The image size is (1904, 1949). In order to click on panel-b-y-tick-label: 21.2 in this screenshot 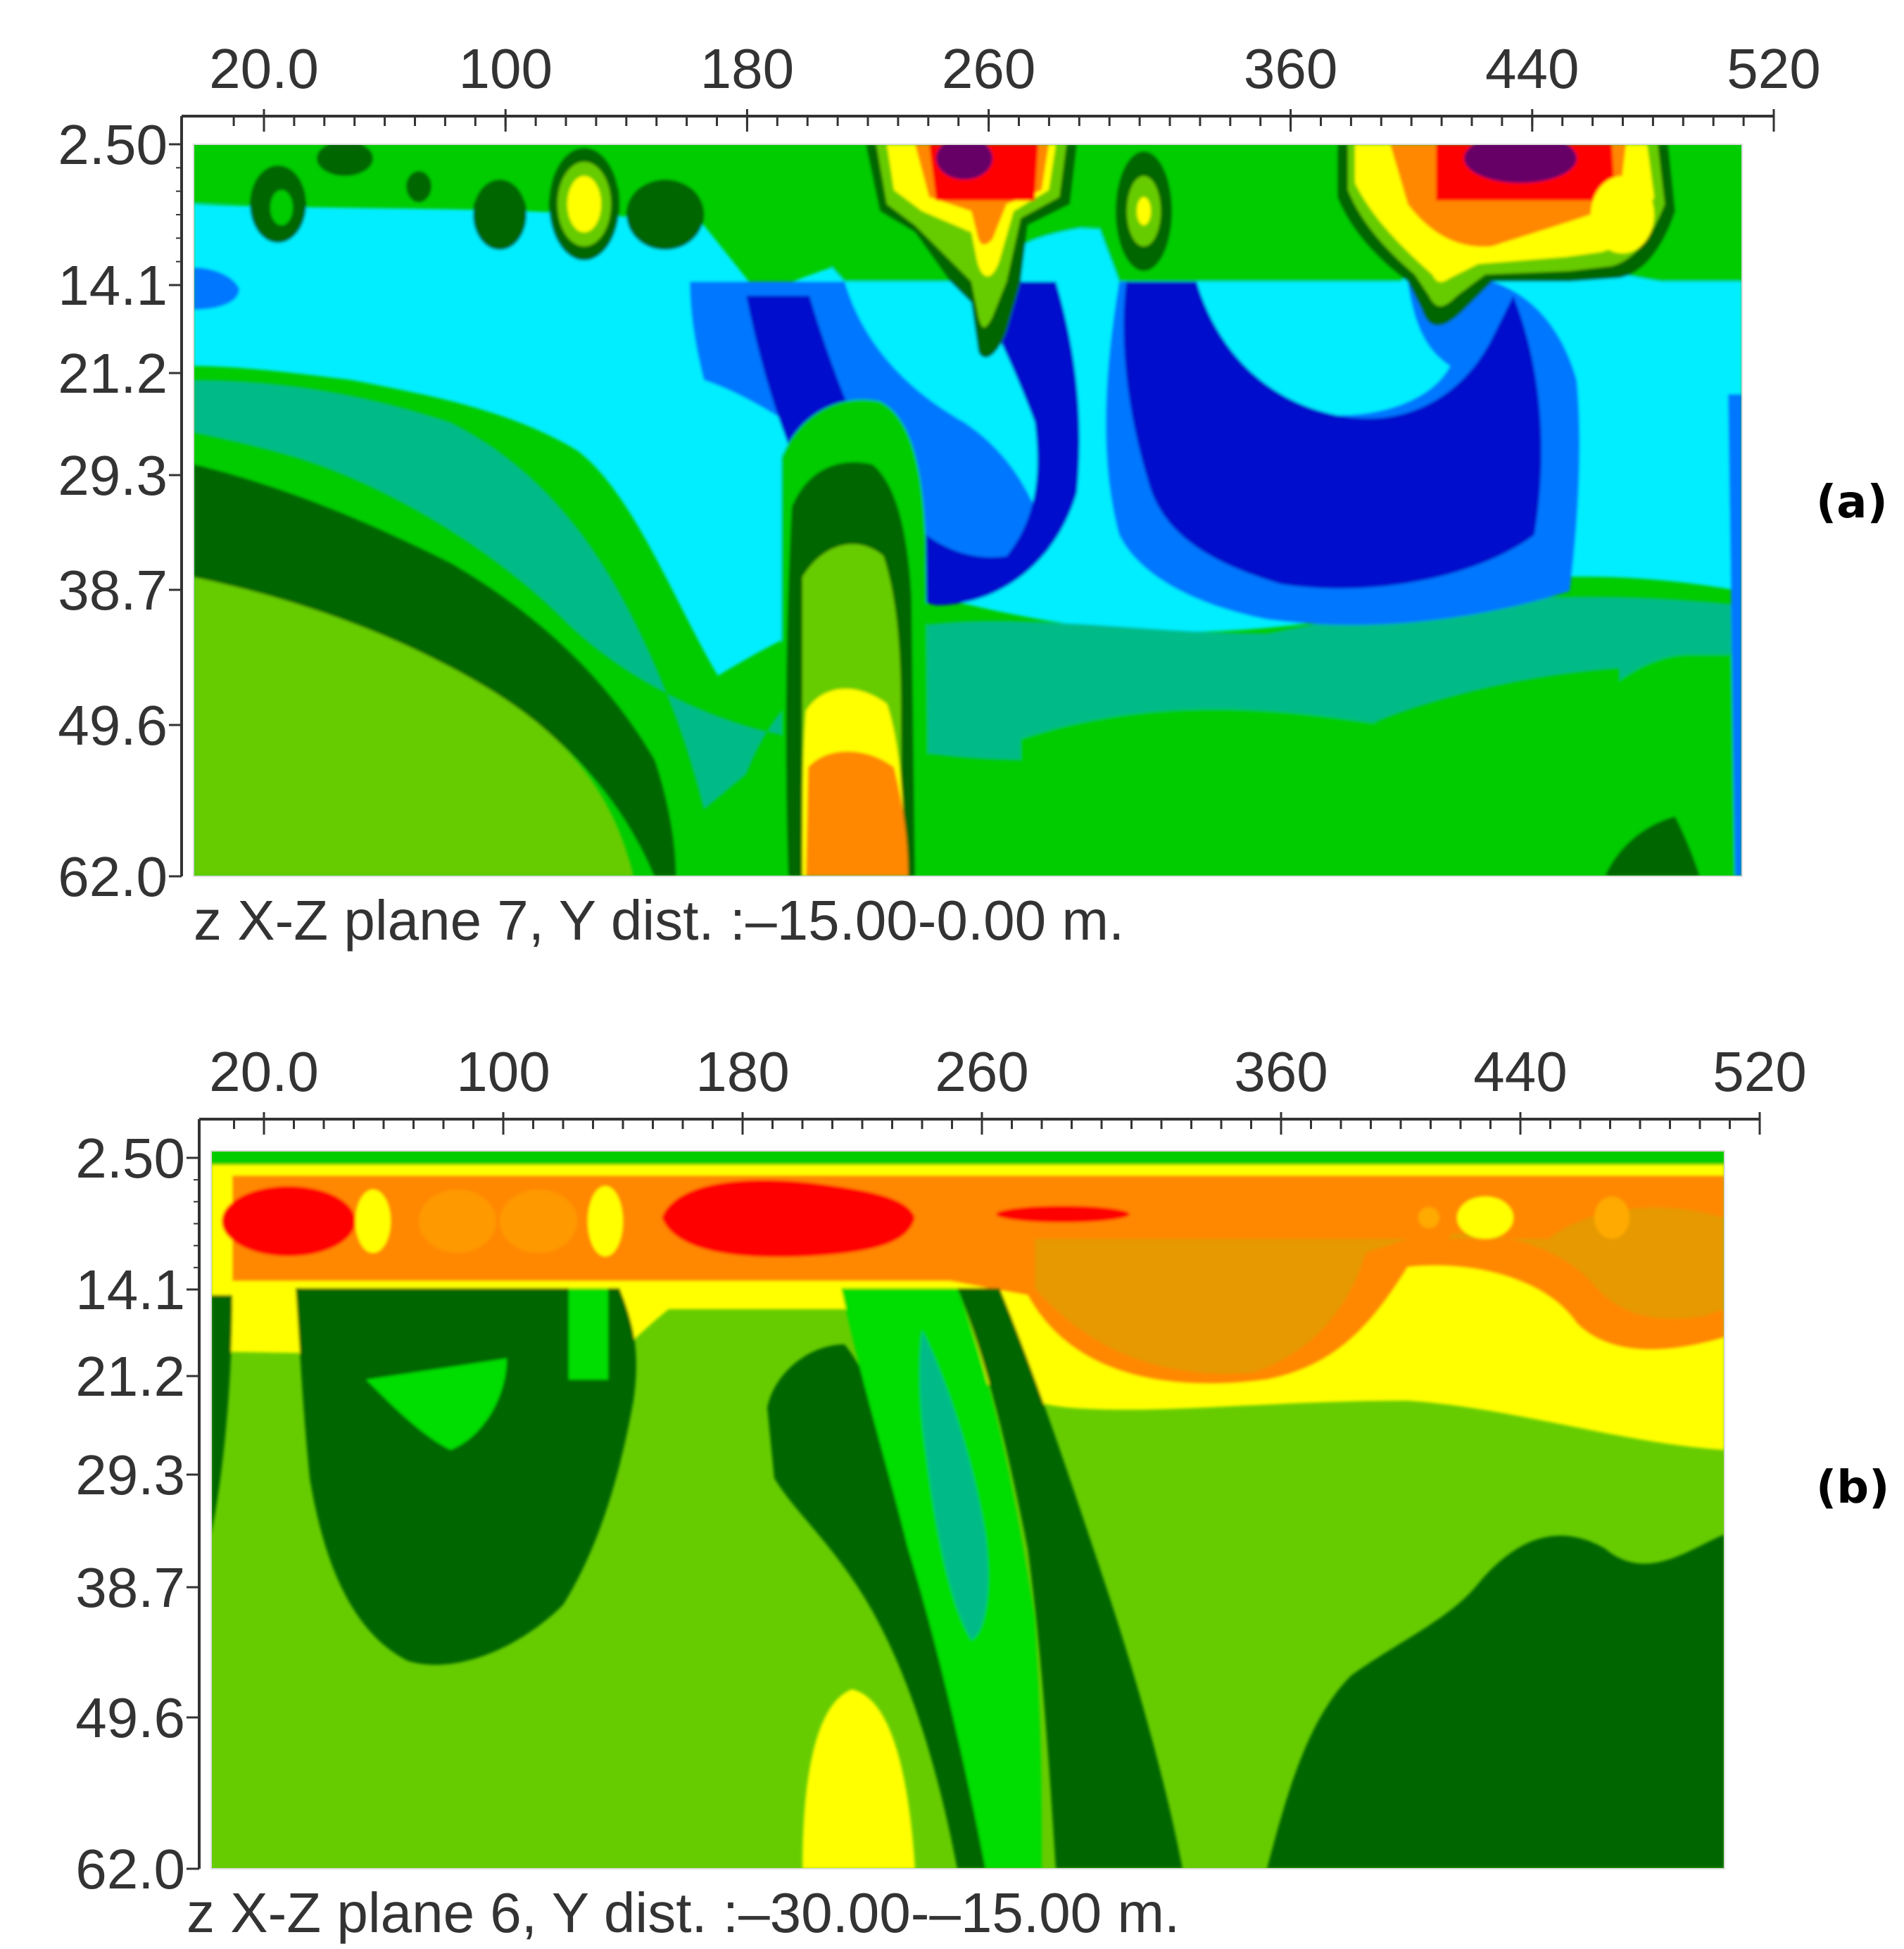, I will do `click(130, 1377)`.